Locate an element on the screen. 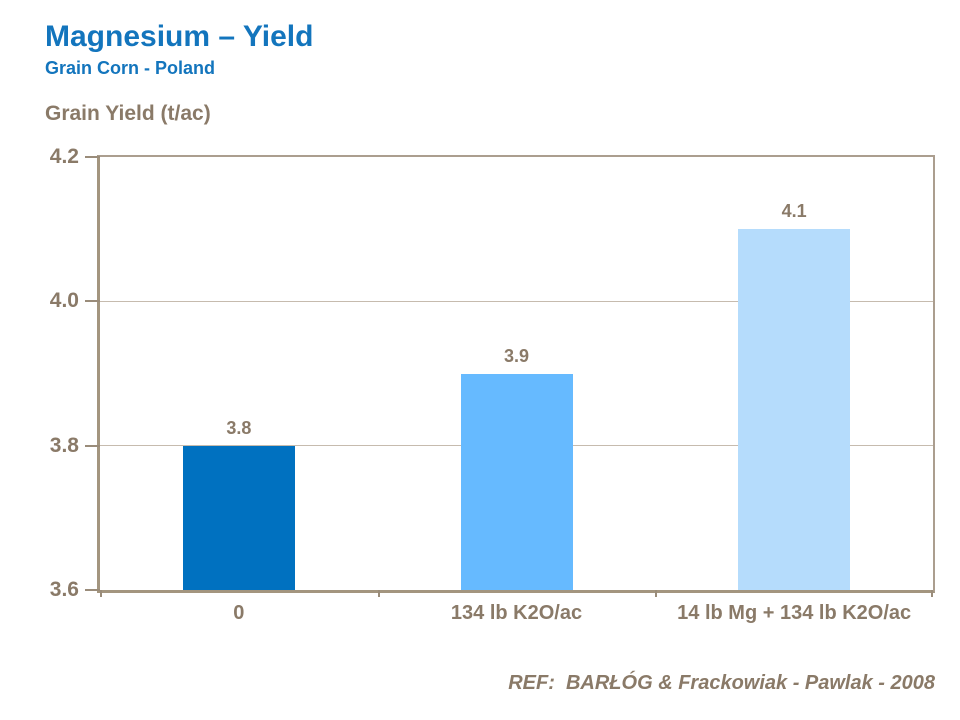 The image size is (960, 720). x-tick-label: 134 lb K2O/ac is located at coordinates (516, 613).